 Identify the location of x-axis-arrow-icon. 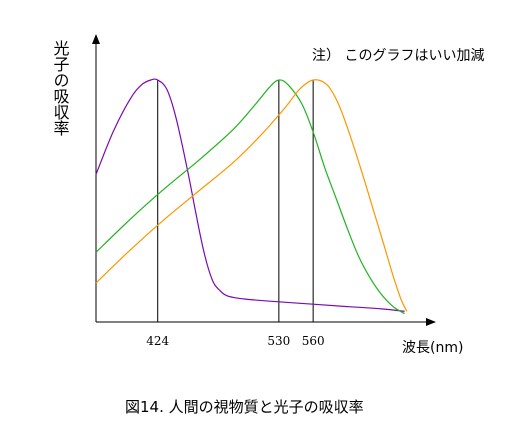
(431, 322).